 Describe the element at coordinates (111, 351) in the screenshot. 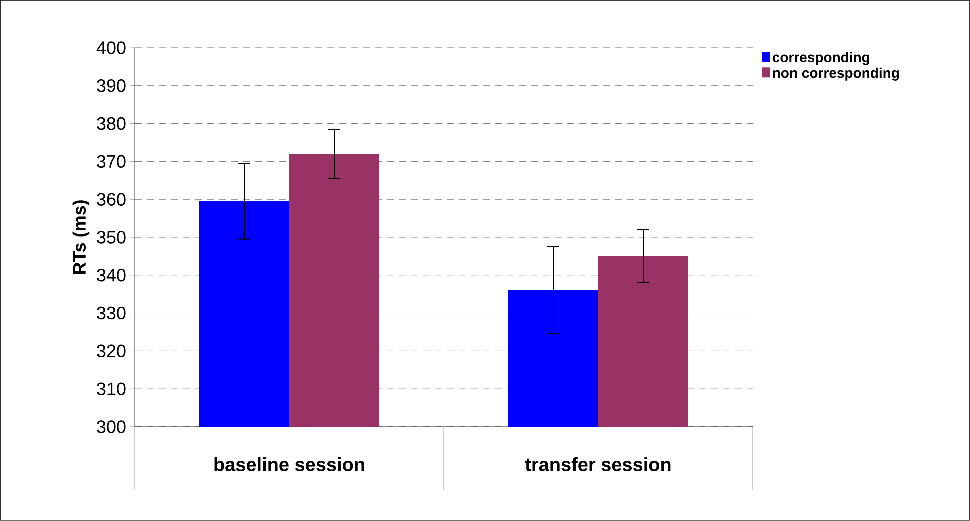

I see `y-tick-label: 320` at that location.